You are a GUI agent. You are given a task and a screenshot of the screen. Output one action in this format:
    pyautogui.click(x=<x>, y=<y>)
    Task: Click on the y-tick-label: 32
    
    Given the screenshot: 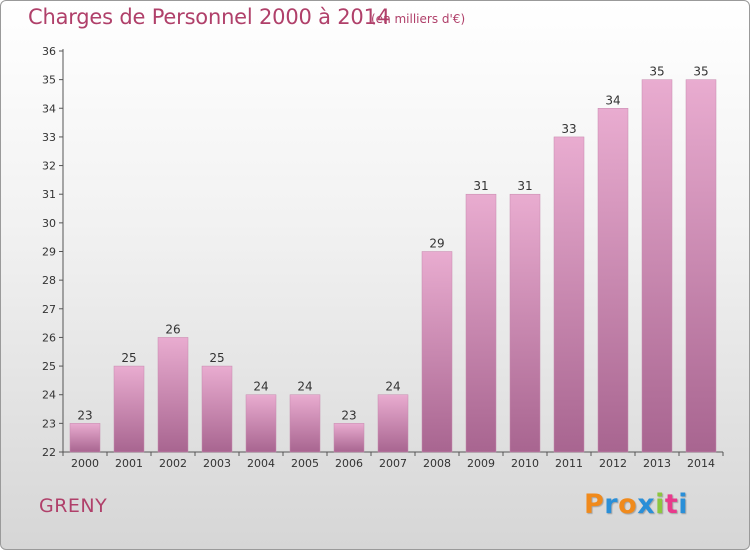 What is the action you would take?
    pyautogui.click(x=49, y=166)
    